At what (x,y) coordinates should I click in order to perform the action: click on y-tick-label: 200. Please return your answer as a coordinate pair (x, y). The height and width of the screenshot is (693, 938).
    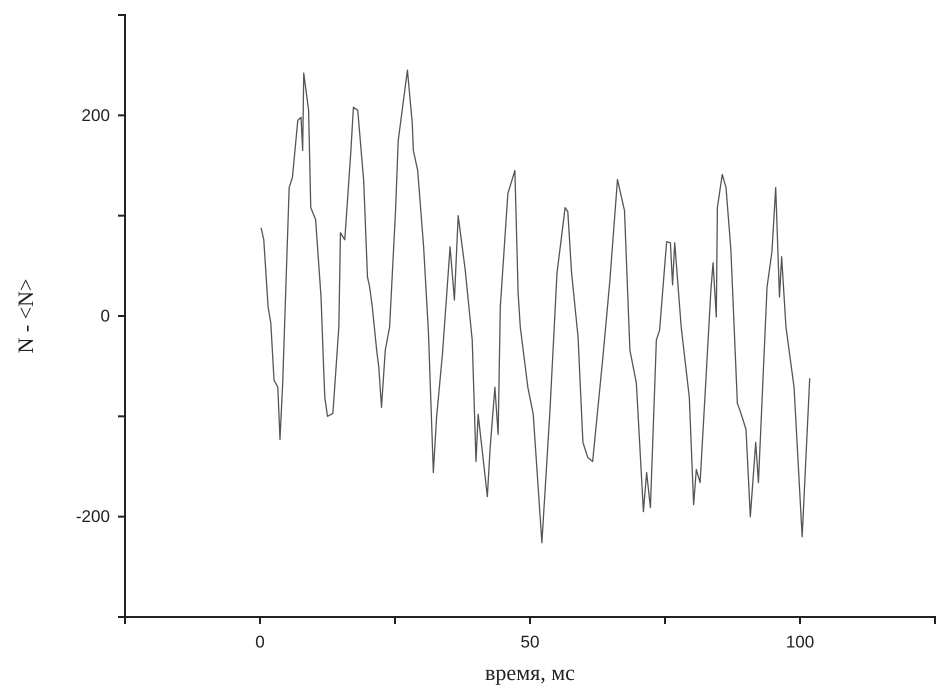
    Looking at the image, I should click on (96, 115).